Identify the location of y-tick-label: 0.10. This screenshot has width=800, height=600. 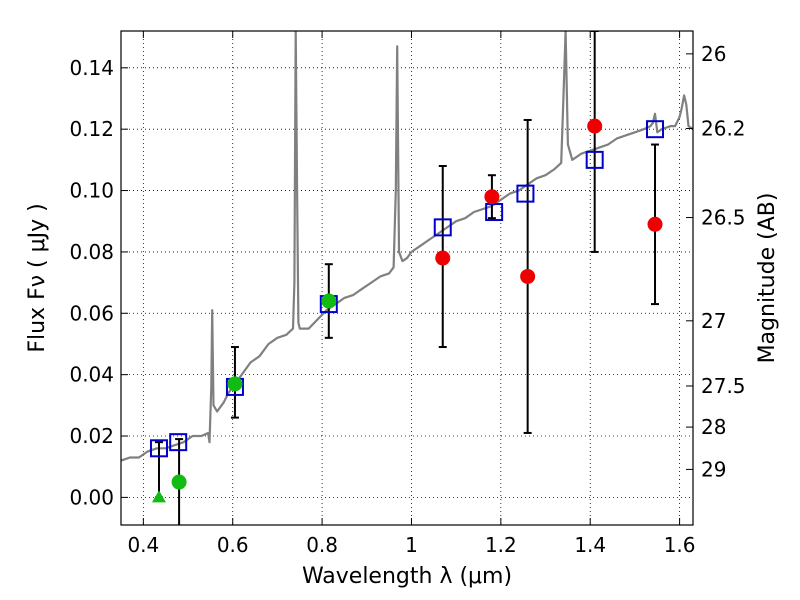
(91, 191).